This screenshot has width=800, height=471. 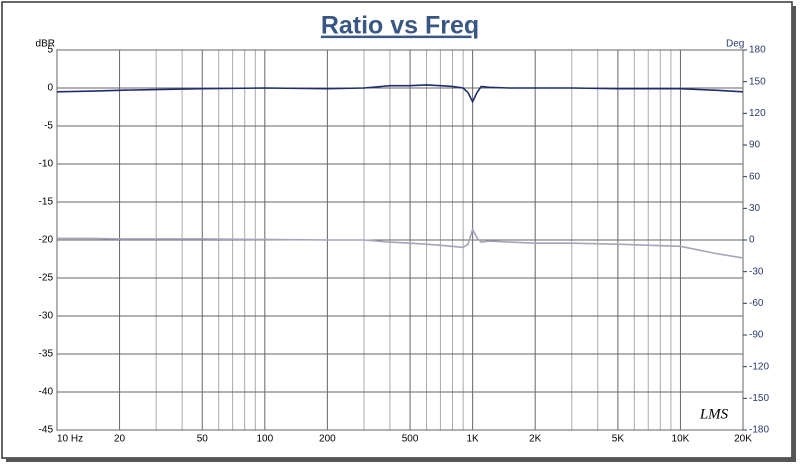 What do you see at coordinates (735, 44) in the screenshot?
I see `y2-axis-label: Deg` at bounding box center [735, 44].